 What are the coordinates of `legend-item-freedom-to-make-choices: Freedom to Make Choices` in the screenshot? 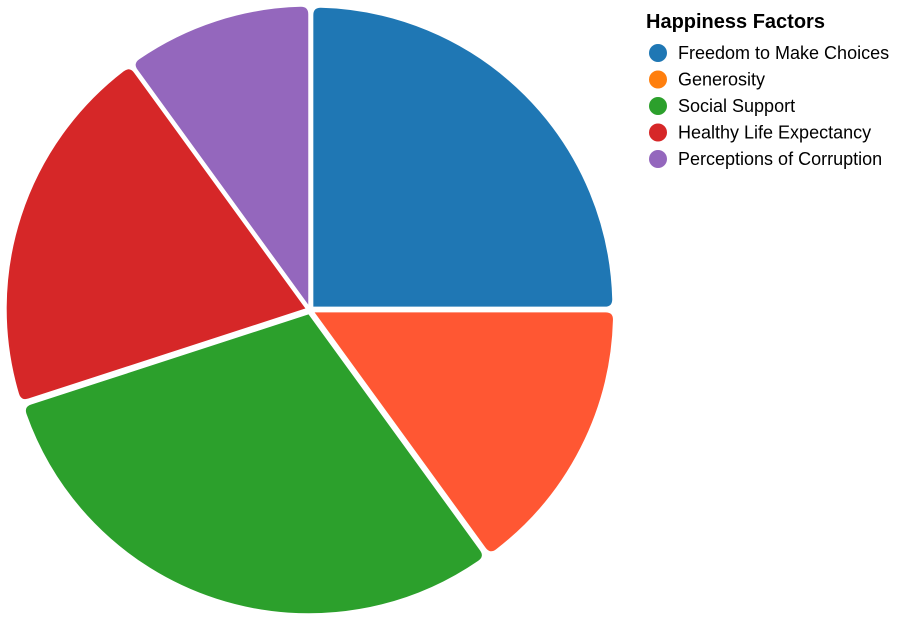 It's located at (769, 53).